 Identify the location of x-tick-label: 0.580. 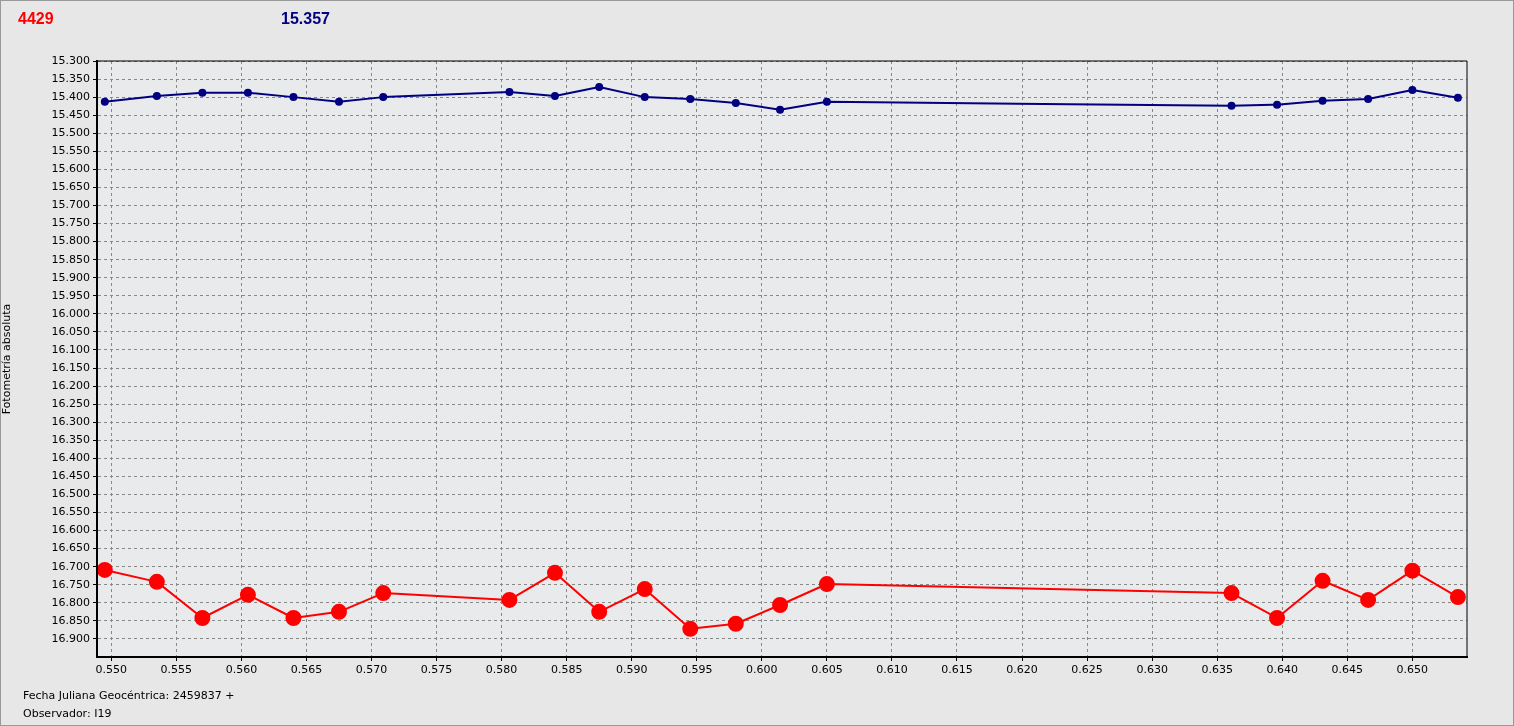
(501, 670).